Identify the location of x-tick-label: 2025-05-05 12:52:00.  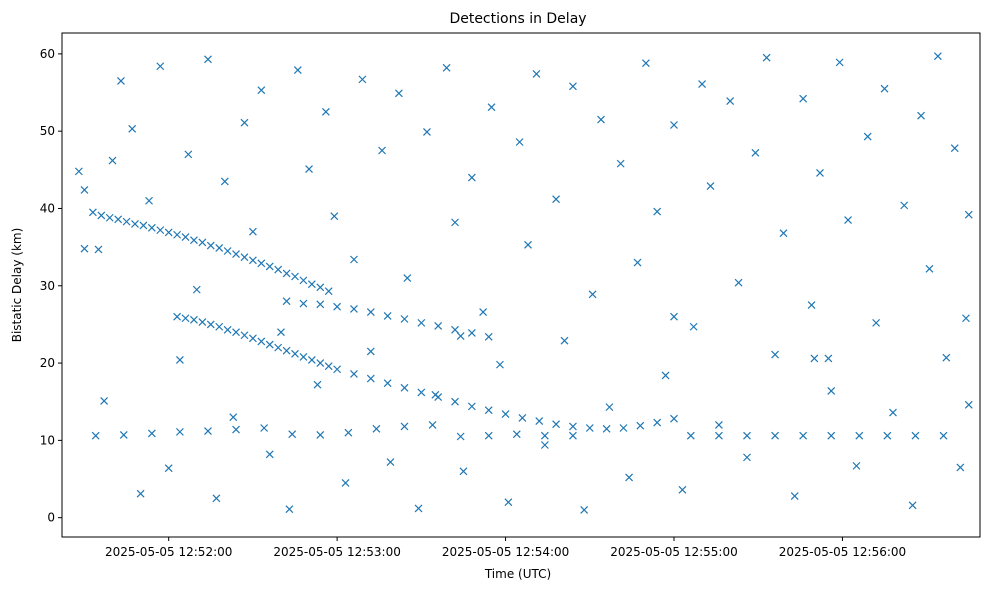
(168, 552).